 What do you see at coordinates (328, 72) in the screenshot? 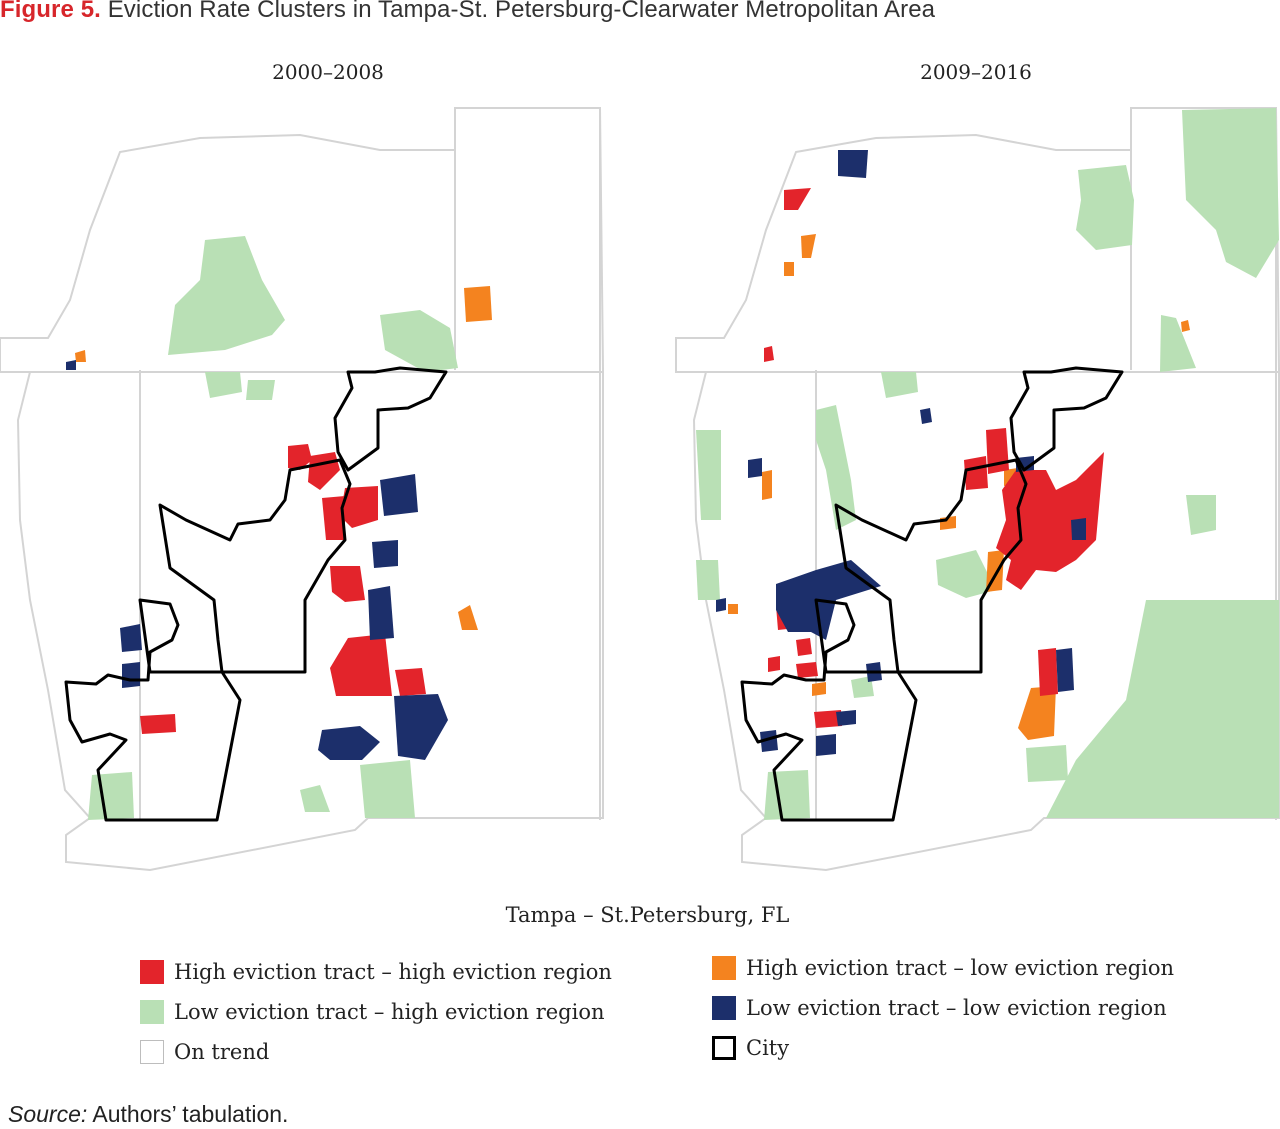
I see `panel-period-left: 2000–2008` at bounding box center [328, 72].